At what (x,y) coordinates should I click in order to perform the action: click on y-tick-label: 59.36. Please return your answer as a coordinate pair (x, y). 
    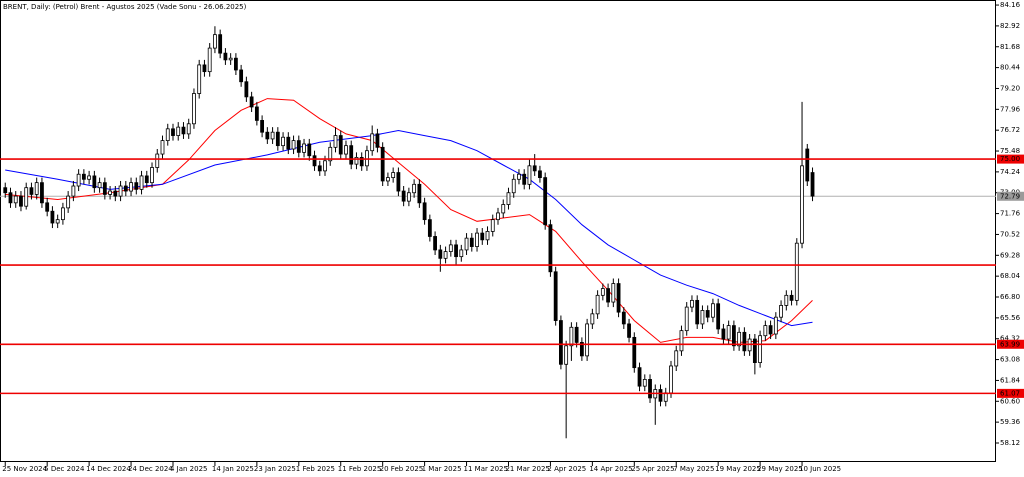
    Looking at the image, I should click on (1010, 422).